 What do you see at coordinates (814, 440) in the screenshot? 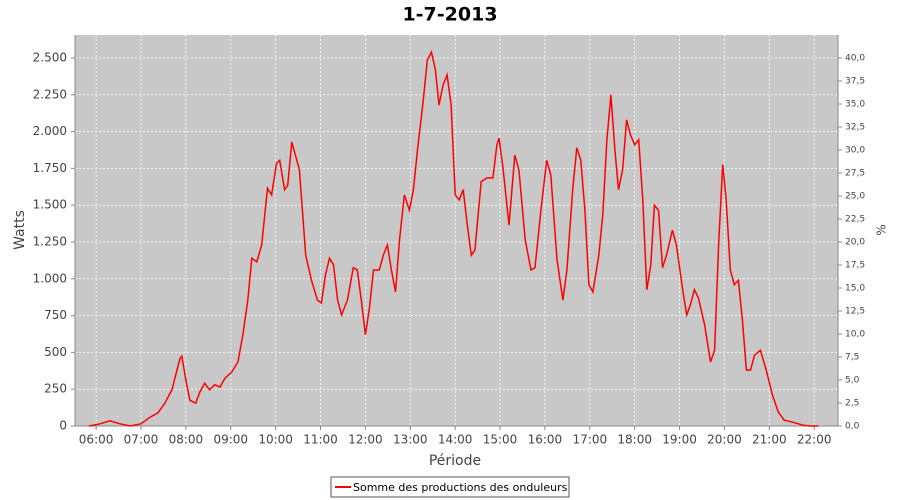
I see `x-tick-label: 22:00` at bounding box center [814, 440].